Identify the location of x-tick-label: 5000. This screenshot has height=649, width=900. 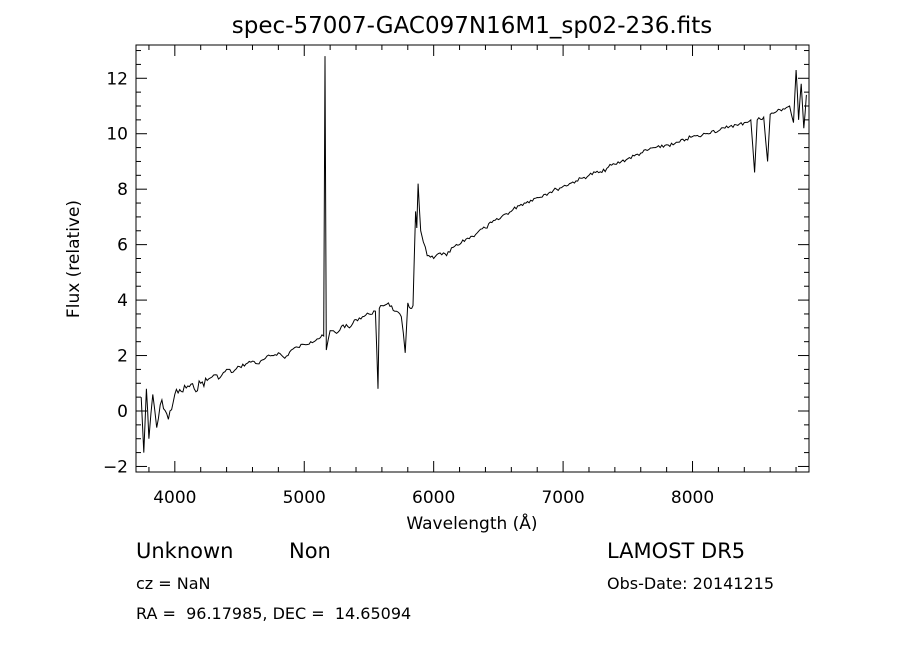
(304, 498).